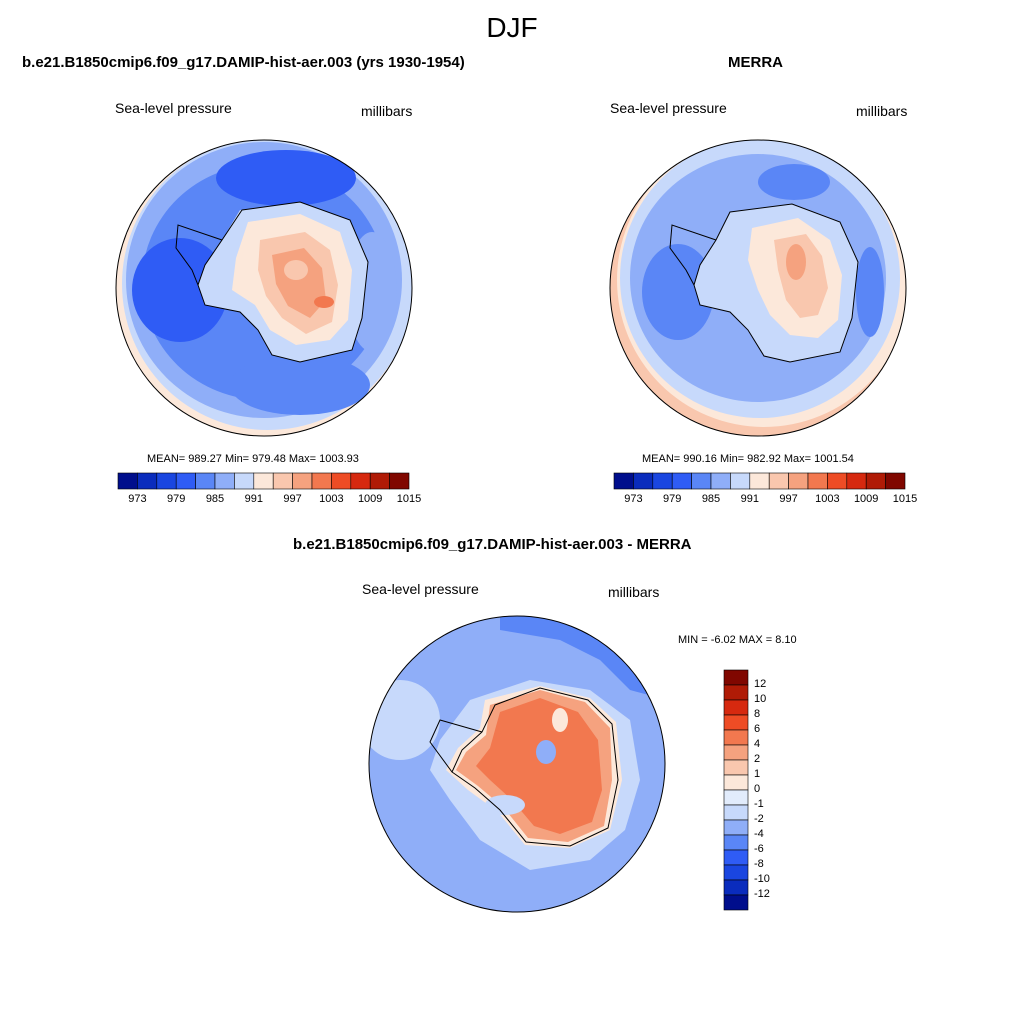 The width and height of the screenshot is (1024, 1024). Describe the element at coordinates (668, 108) in the screenshot. I see `obs-variable-label: Sea-level pressure` at that location.